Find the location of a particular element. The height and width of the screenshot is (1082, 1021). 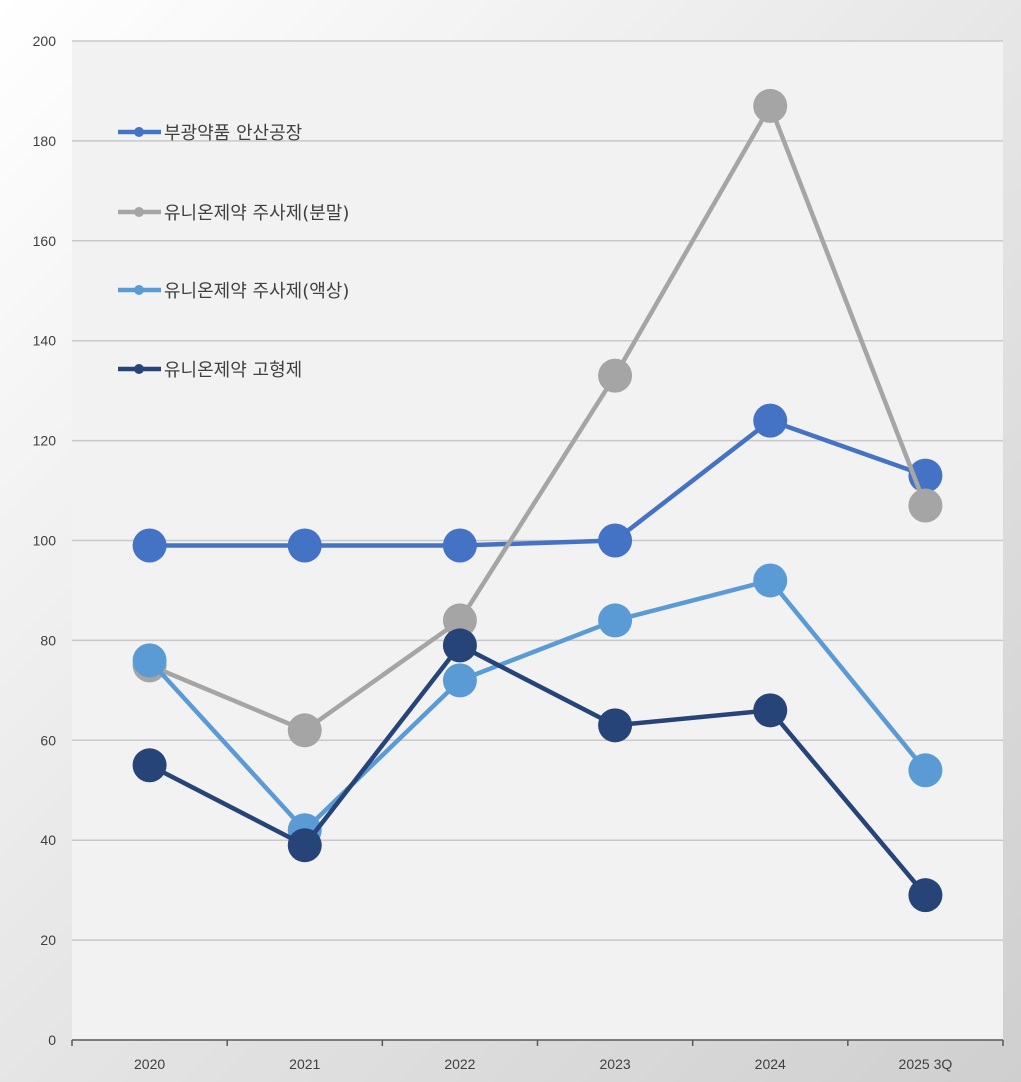

legend-item: 유니온제약 고형제 is located at coordinates (210, 370).